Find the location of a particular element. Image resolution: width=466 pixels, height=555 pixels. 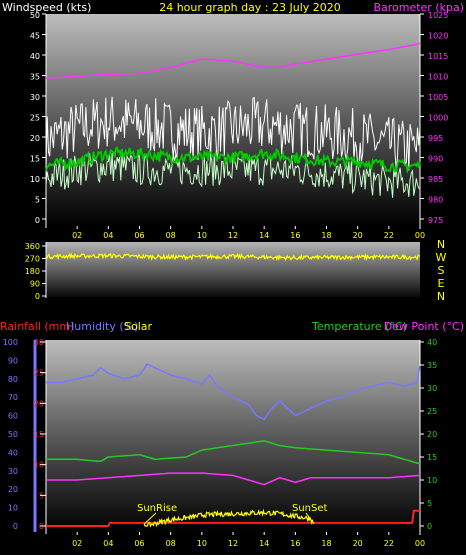

sunset-marker is located at coordinates (310, 518).